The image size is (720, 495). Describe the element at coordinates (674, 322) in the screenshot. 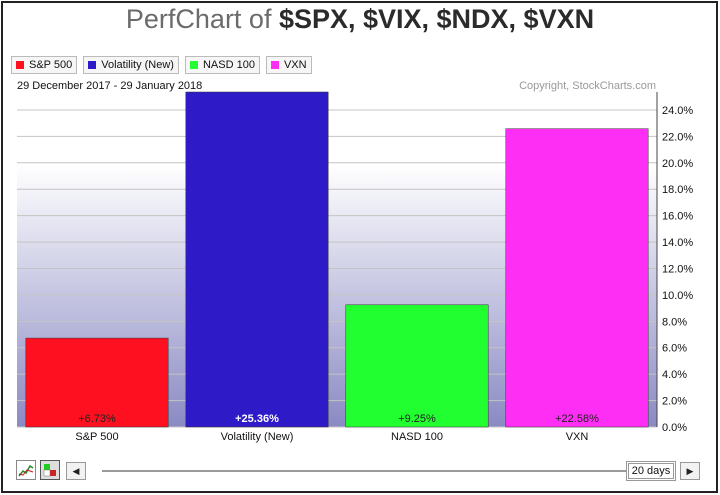

I see `y-tick-label: 8.0%` at that location.